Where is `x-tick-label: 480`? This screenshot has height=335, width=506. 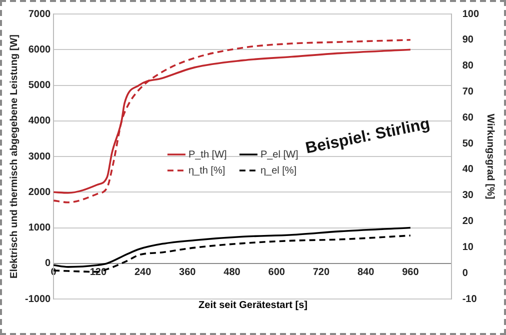 x-tick-label: 480 is located at coordinates (232, 272).